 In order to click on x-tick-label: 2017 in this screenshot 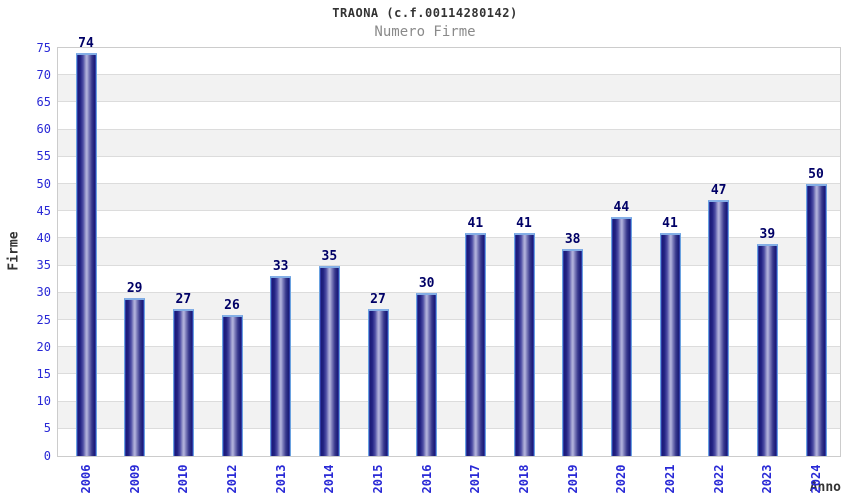, I will do `click(475, 479)`.